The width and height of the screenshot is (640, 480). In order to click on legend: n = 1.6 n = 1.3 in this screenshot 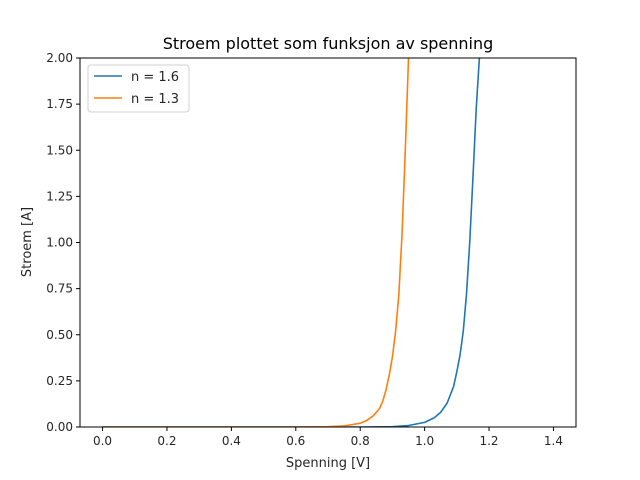, I will do `click(138, 88)`.